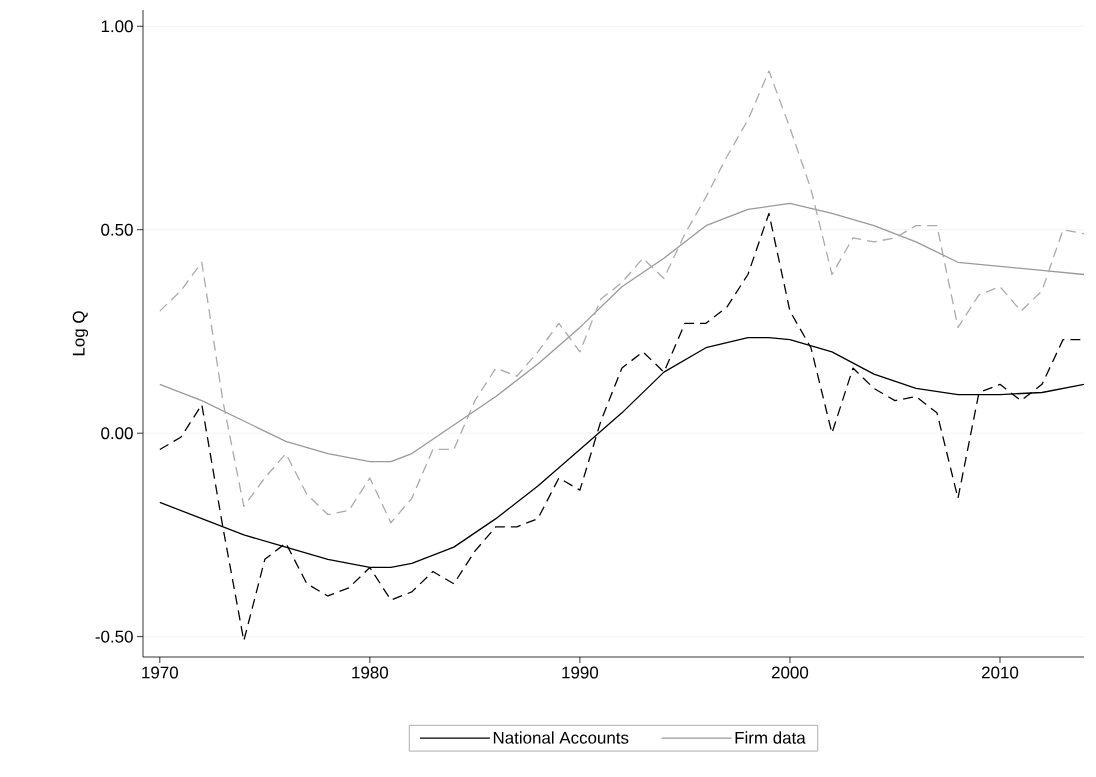  I want to click on y-tick-label: 0.00, so click(117, 433).